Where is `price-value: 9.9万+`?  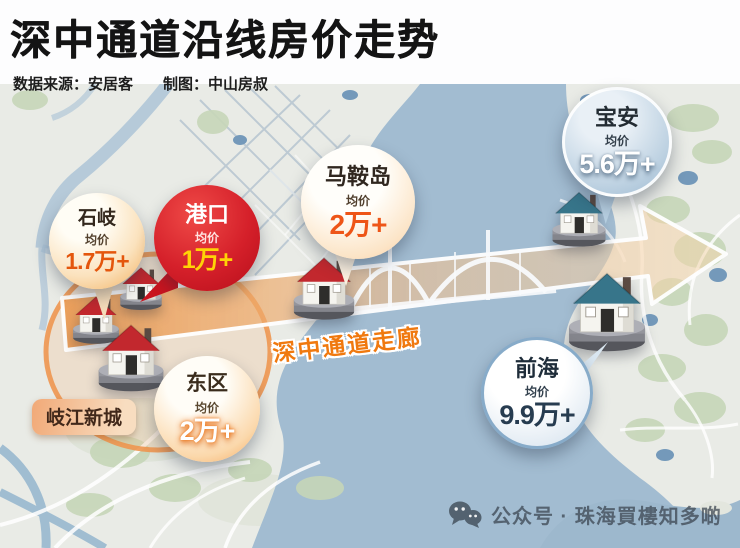 price-value: 9.9万+ is located at coordinates (537, 415).